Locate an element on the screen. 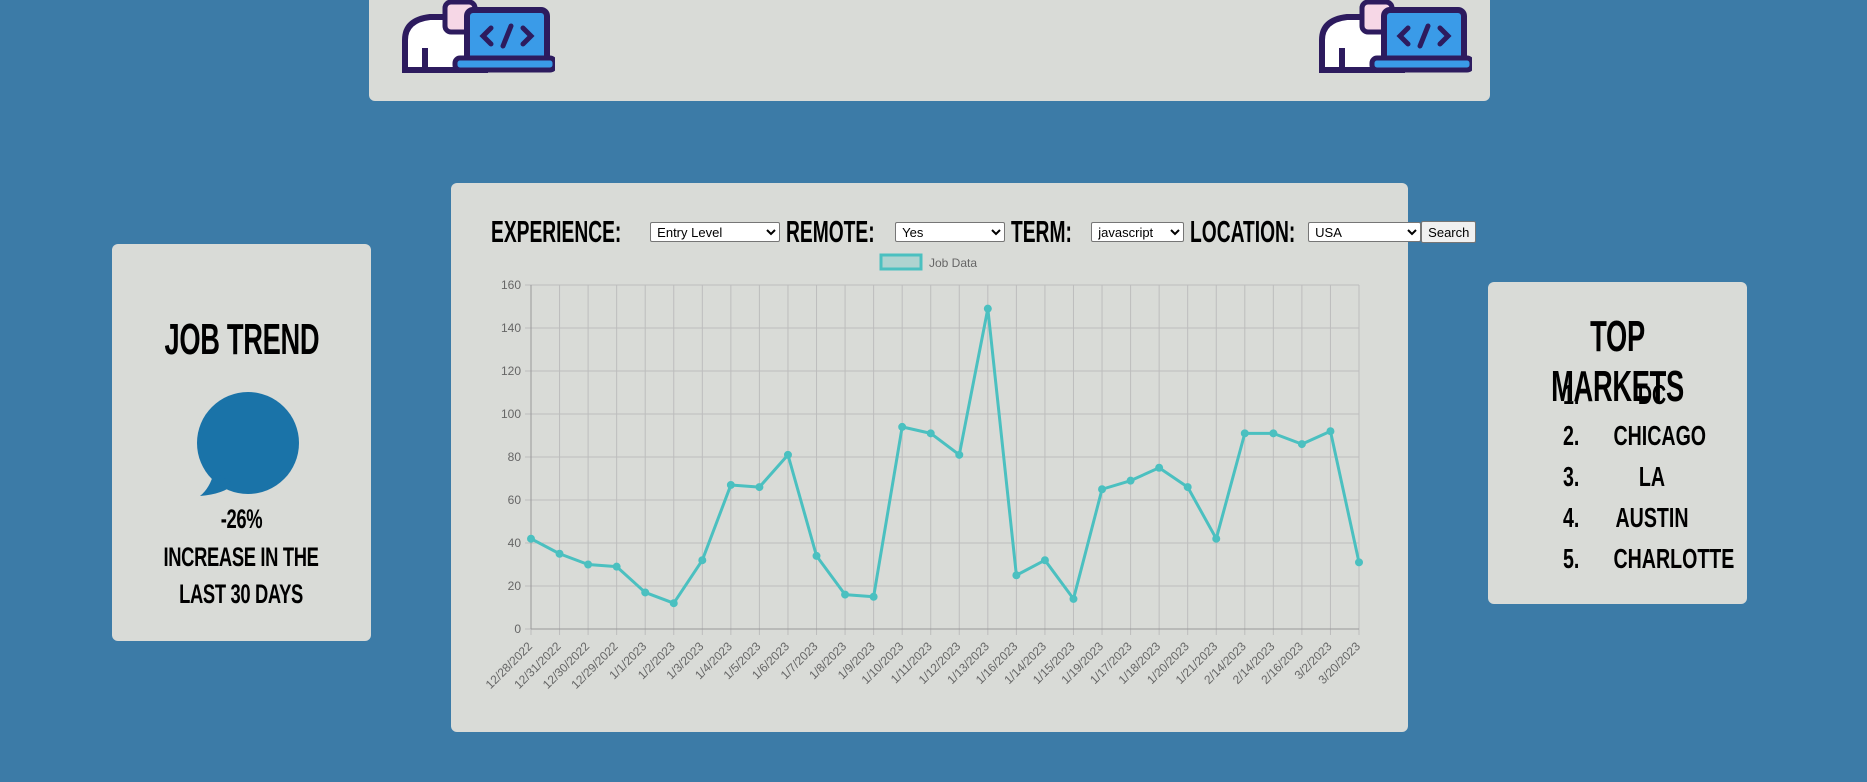 The height and width of the screenshot is (782, 1867). y-tick-label: 60 is located at coordinates (515, 500).